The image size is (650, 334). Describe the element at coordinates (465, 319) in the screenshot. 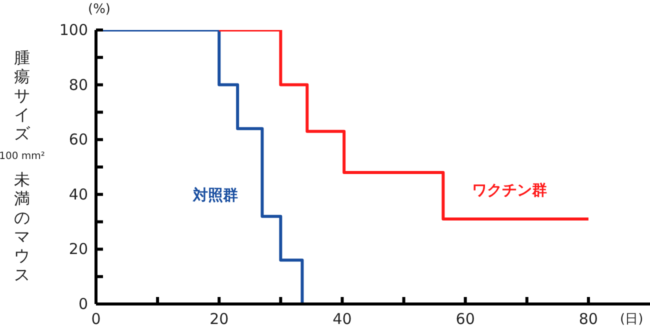

I see `x-tick-label: 60` at that location.